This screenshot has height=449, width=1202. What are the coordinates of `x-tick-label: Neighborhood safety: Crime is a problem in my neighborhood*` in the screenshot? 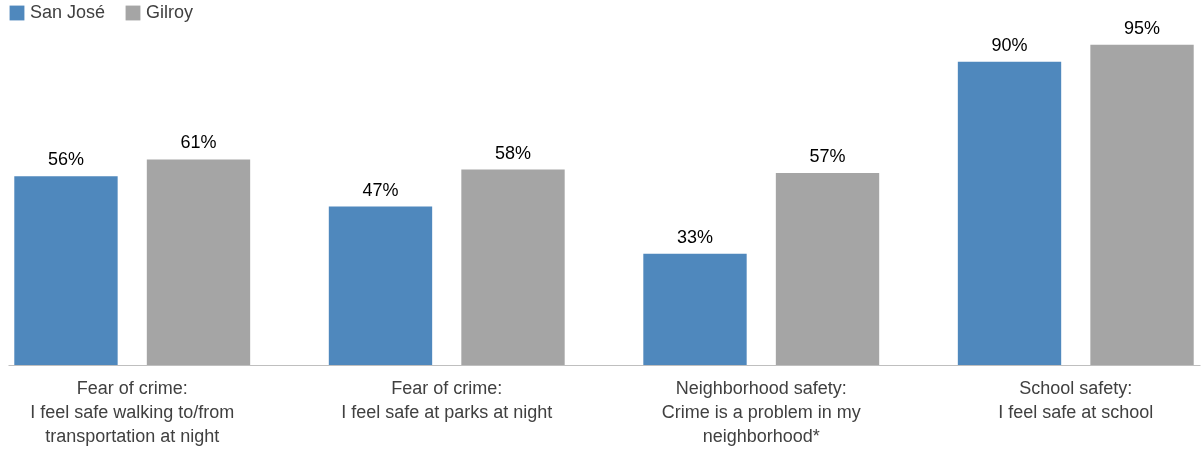 It's located at (761, 411).